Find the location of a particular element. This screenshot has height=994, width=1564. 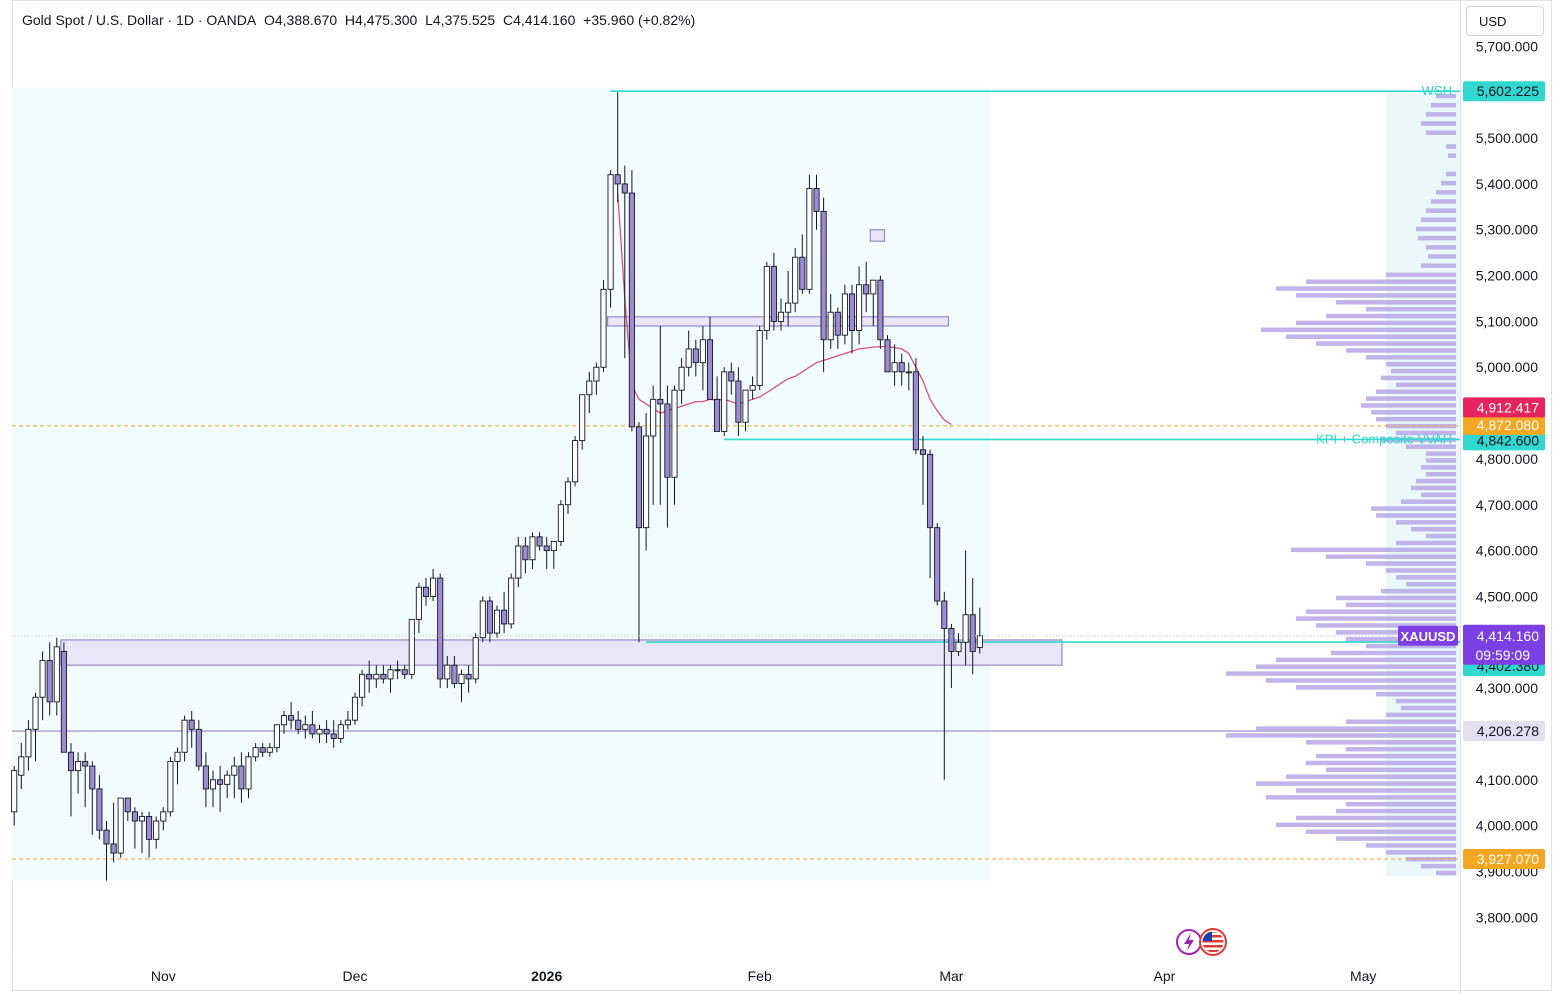

level-price-tag: 4,872.080 is located at coordinates (1508, 425).